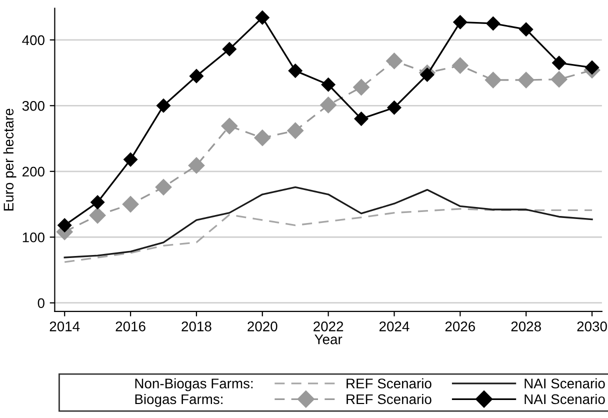  I want to click on x-tick-label: 2016, so click(131, 327).